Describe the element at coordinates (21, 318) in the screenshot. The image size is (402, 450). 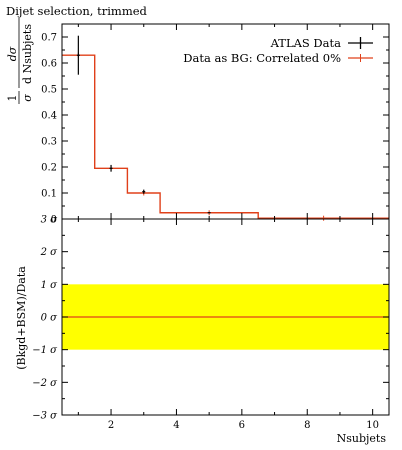
I see `ratio-y-axis-label: (Bkgd+BSM)/Data` at that location.